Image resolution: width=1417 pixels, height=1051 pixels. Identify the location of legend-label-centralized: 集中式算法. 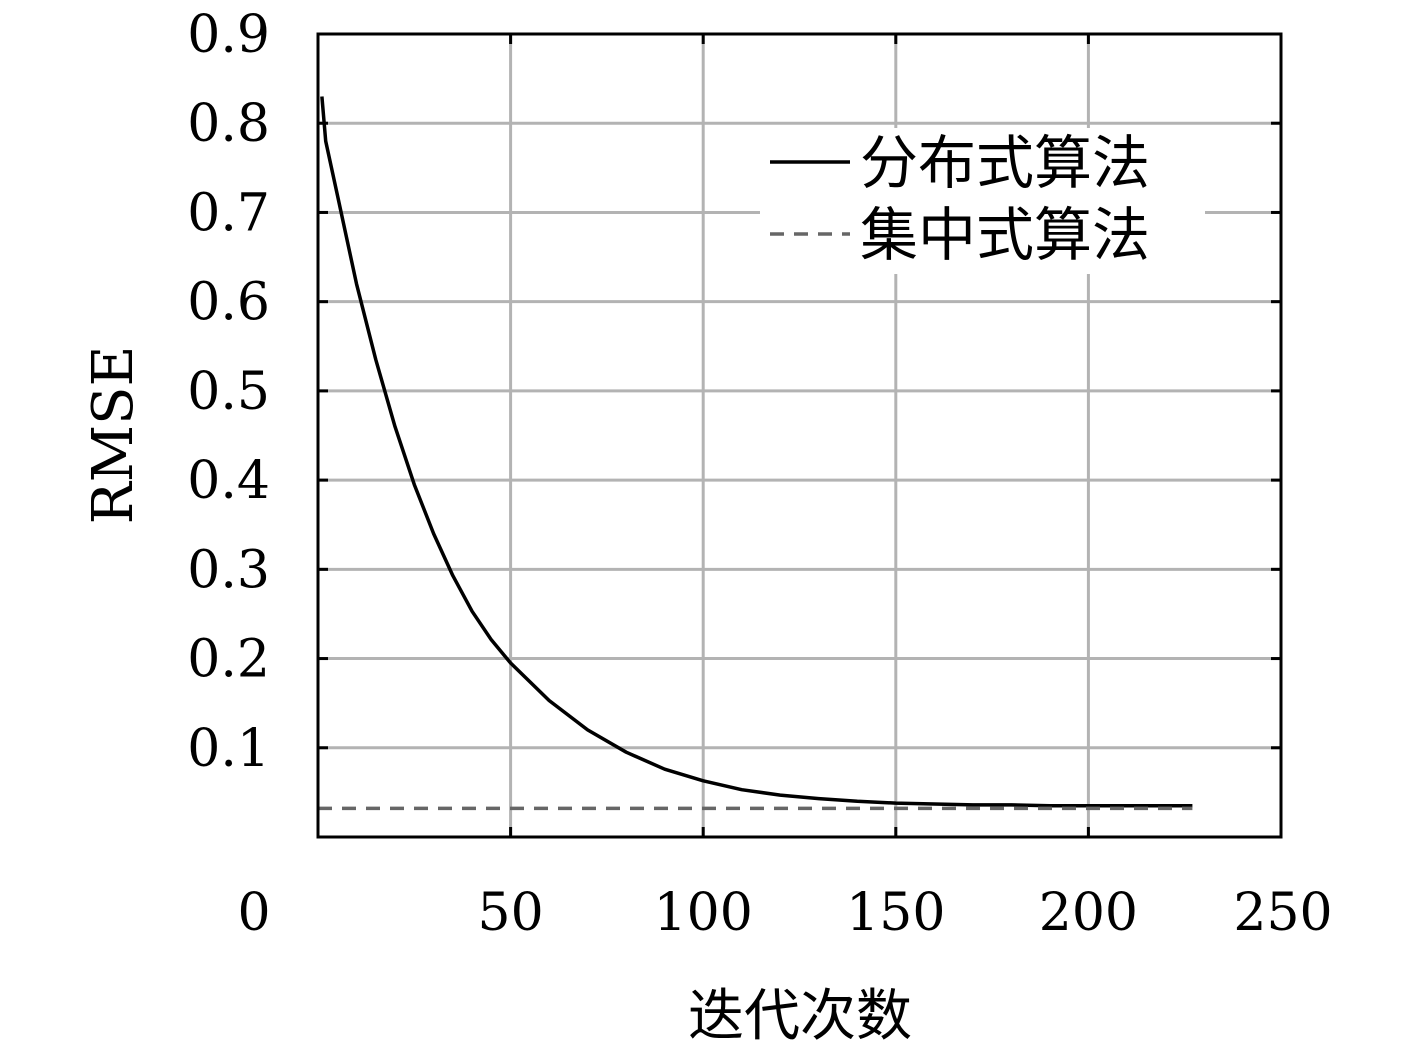
(1005, 235).